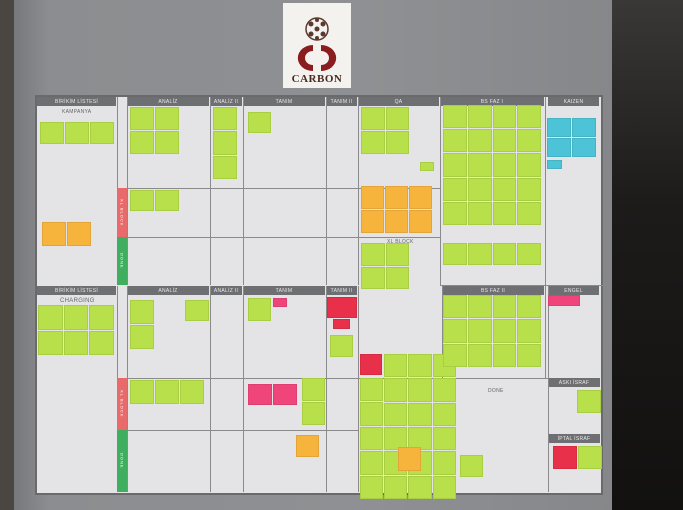 This screenshot has width=683, height=510. What do you see at coordinates (77, 112) in the screenshot?
I see `lane-label: KAMPANYA` at bounding box center [77, 112].